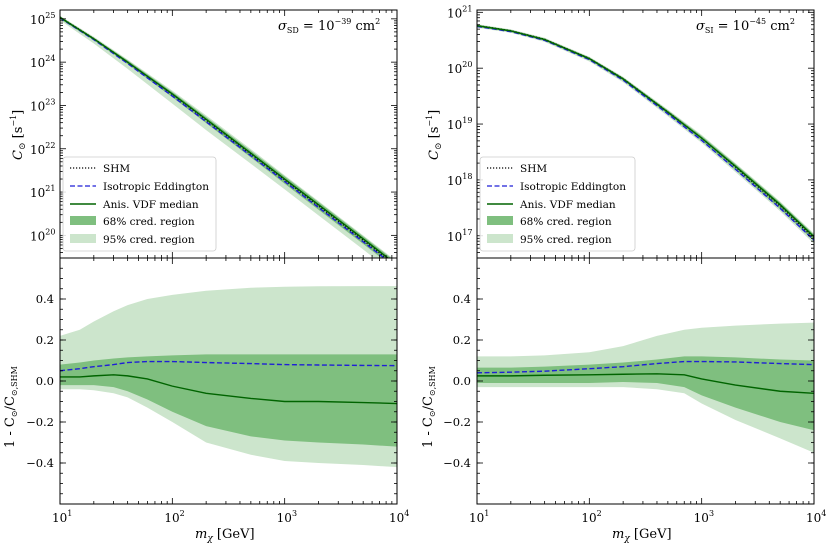  What do you see at coordinates (11, 407) in the screenshot?
I see `ylabel-bottom-left: 1 - C⊙/C⊙,SHM` at bounding box center [11, 407].